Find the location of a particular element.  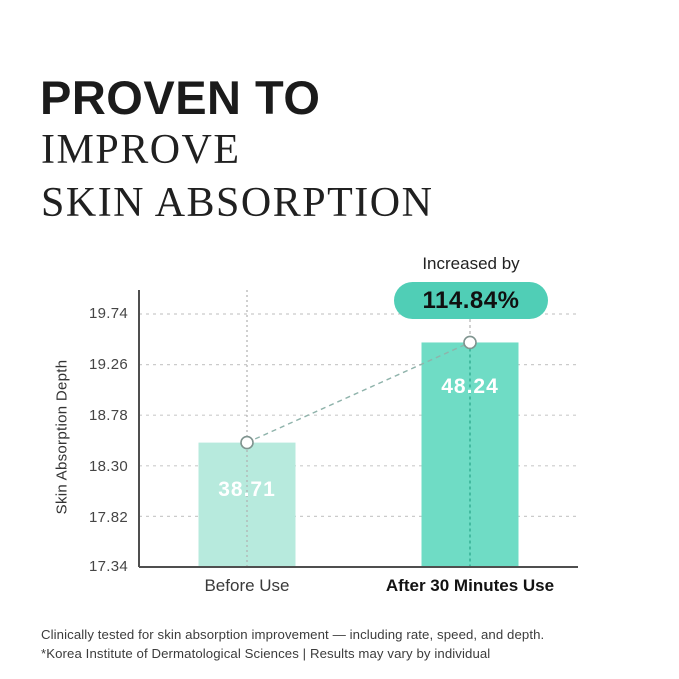

y-tick-label: 18.30 is located at coordinates (108, 466).